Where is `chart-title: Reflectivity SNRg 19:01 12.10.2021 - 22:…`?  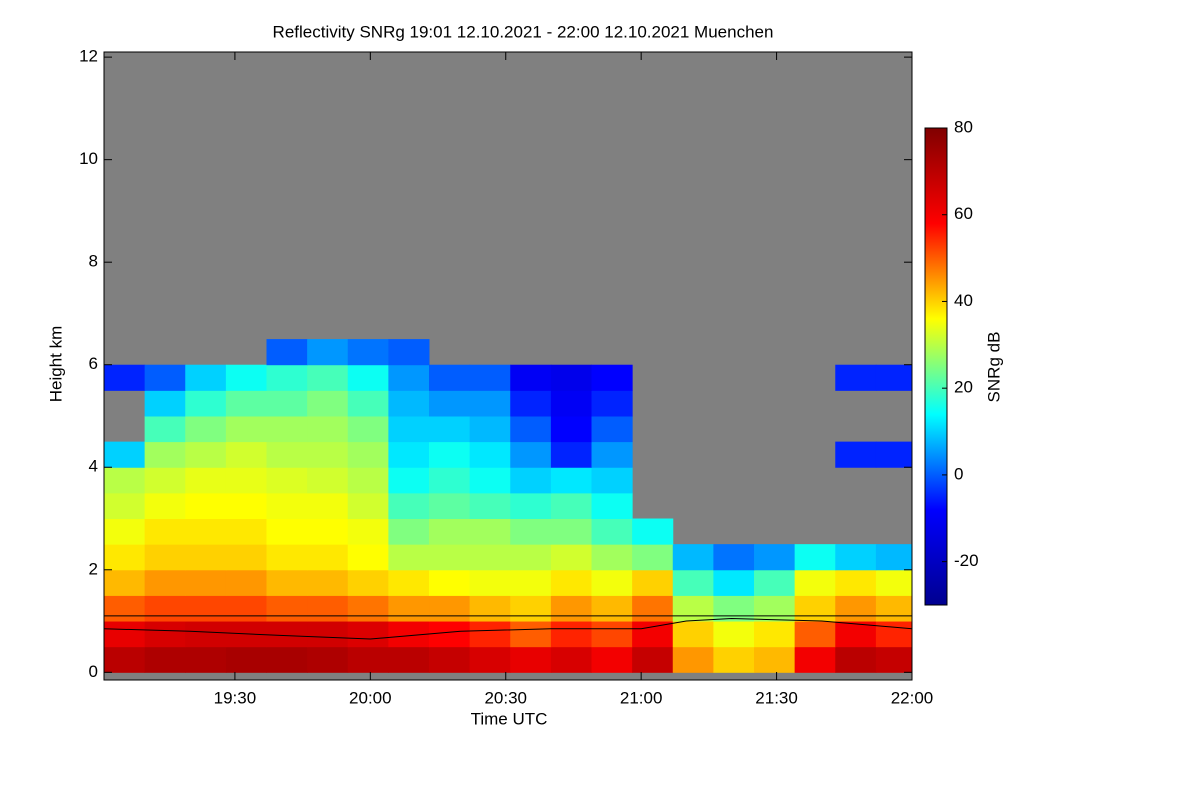
chart-title: Reflectivity SNRg 19:01 12.10.2021 - 22:… is located at coordinates (523, 31).